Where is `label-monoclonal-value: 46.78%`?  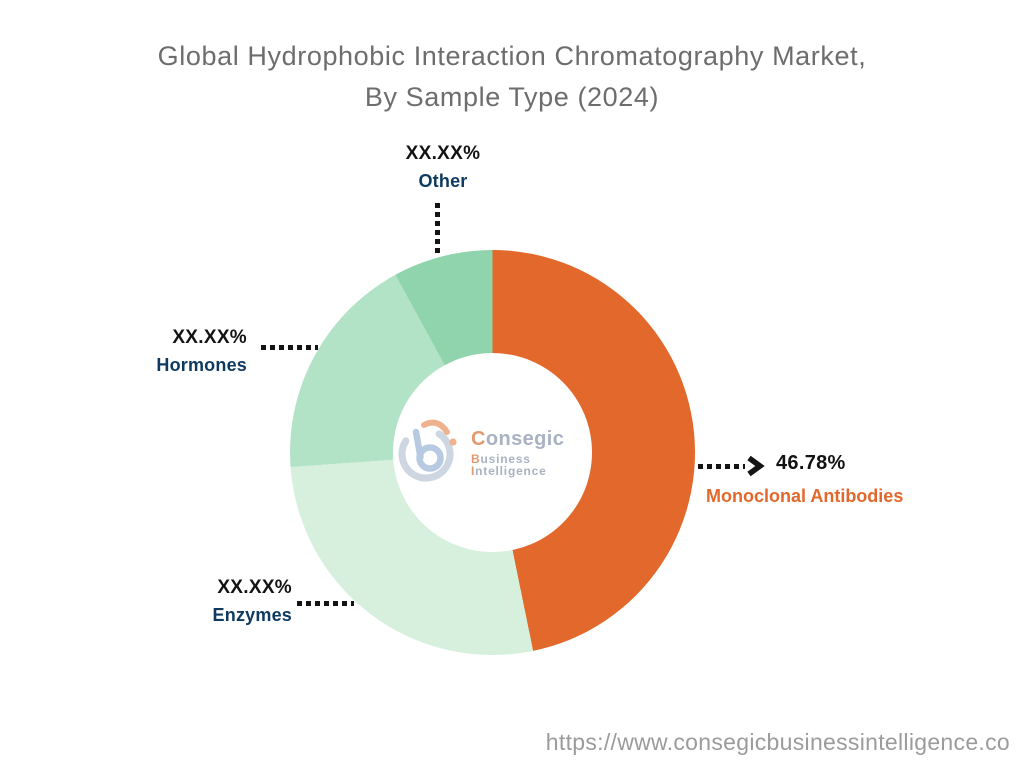
label-monoclonal-value: 46.78% is located at coordinates (811, 463).